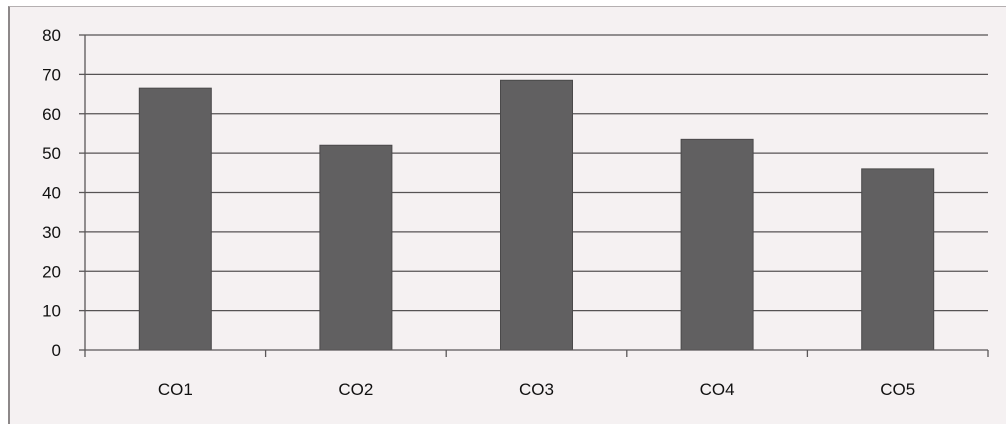 This screenshot has width=1008, height=428. Describe the element at coordinates (175, 219) in the screenshot. I see `bar-co1` at that location.